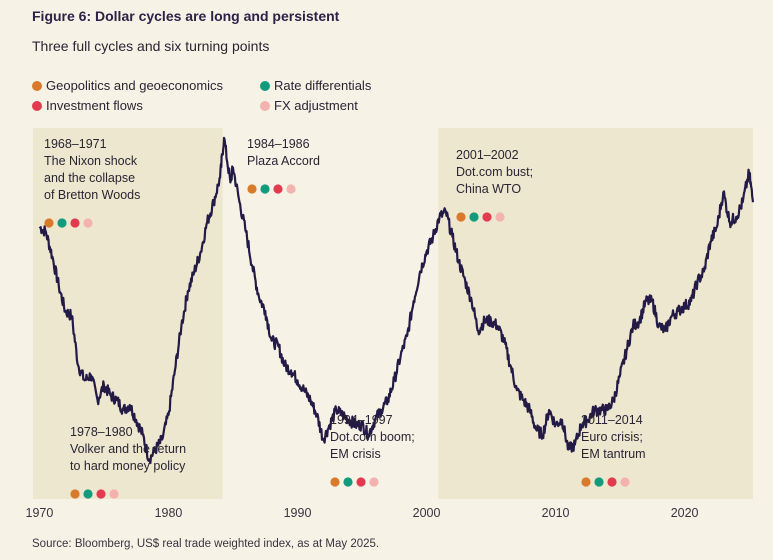 This screenshot has height=560, width=773. I want to click on annotation-text-line: China WTO, so click(488, 189).